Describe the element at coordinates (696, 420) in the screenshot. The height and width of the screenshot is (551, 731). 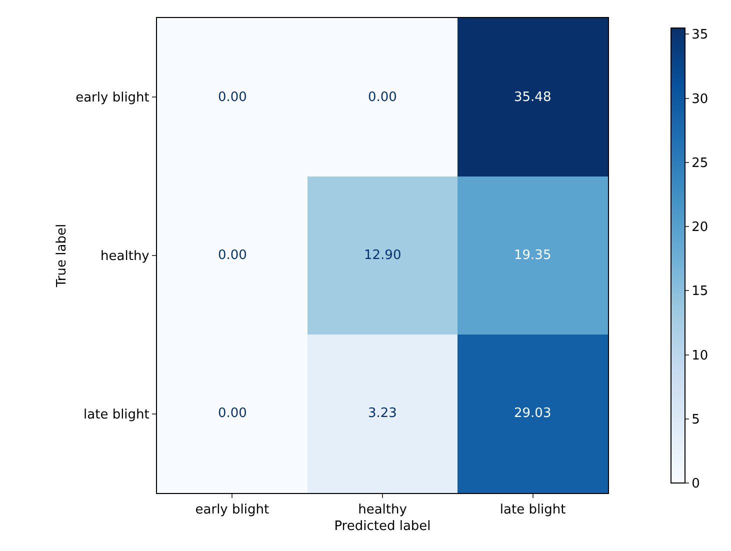
I see `color-bar-label: 5` at that location.